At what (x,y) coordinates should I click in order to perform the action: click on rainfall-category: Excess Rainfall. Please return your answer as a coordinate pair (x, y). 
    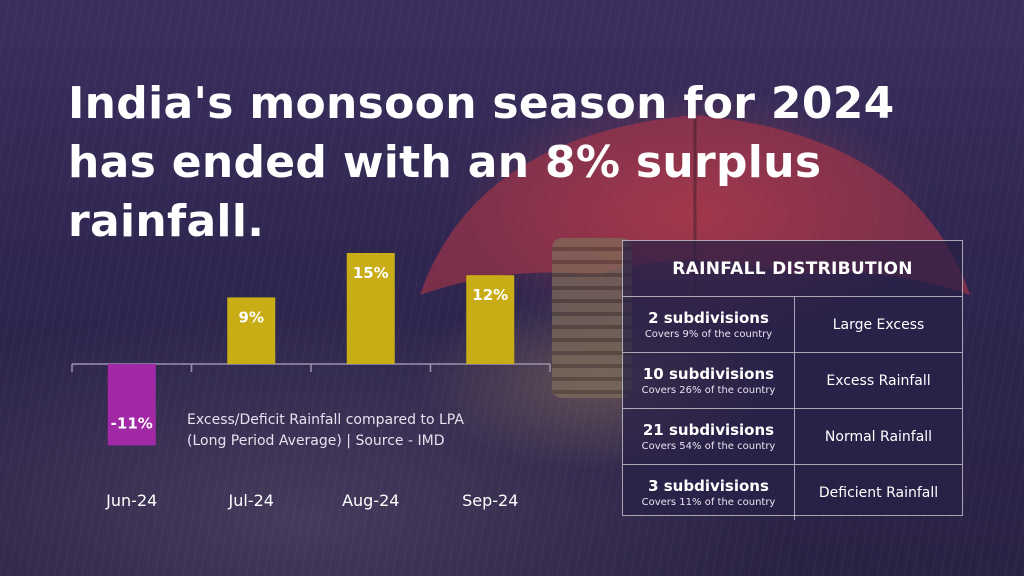
    Looking at the image, I should click on (878, 380).